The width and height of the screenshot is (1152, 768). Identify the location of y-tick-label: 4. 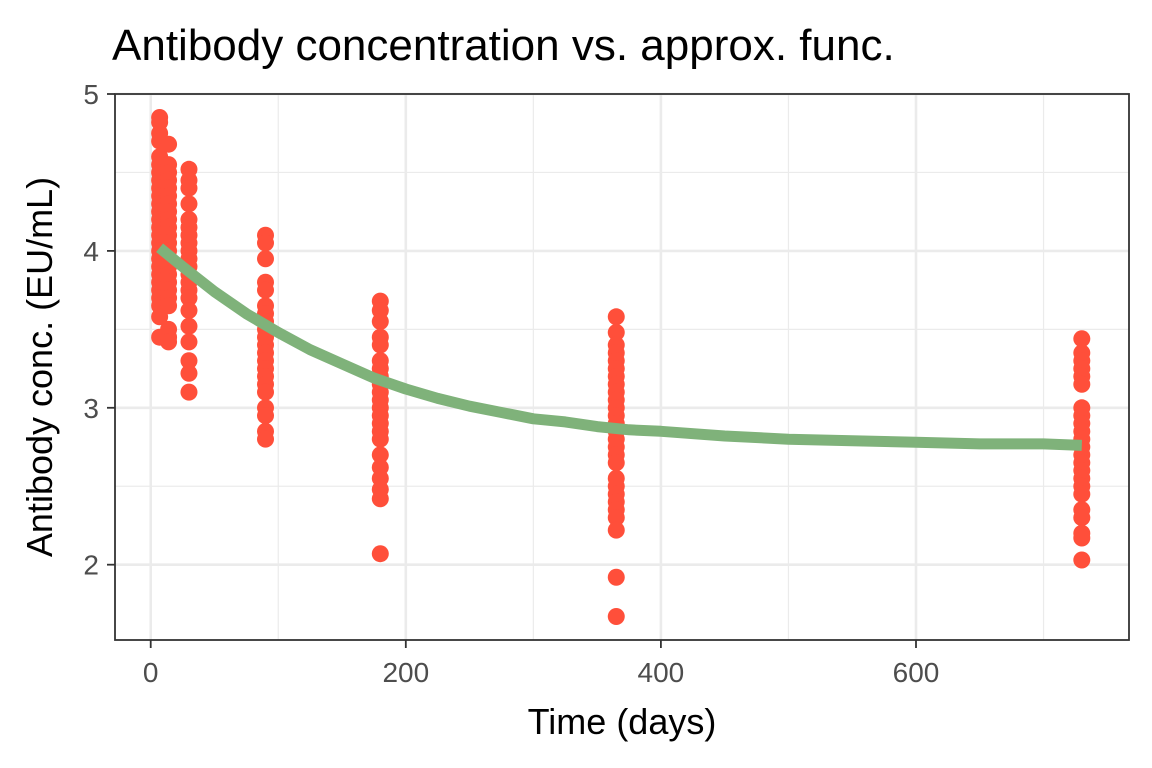
(91, 251).